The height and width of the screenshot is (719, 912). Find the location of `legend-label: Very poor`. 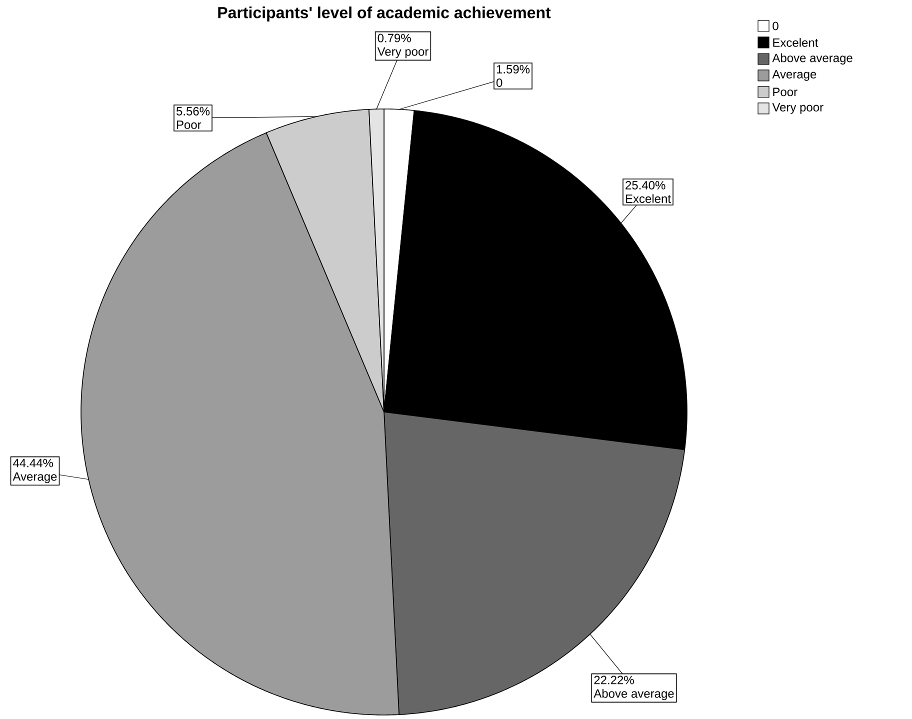

legend-label: Very poor is located at coordinates (798, 108).